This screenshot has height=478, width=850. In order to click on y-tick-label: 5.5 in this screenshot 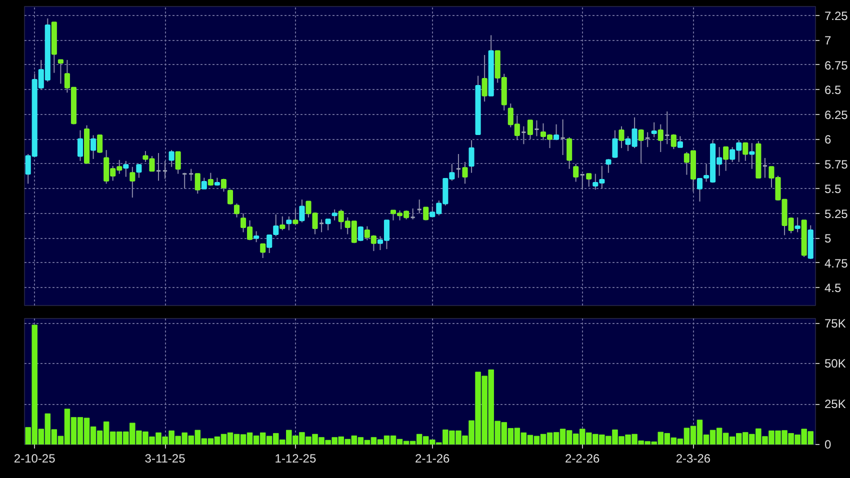, I will do `click(833, 189)`.